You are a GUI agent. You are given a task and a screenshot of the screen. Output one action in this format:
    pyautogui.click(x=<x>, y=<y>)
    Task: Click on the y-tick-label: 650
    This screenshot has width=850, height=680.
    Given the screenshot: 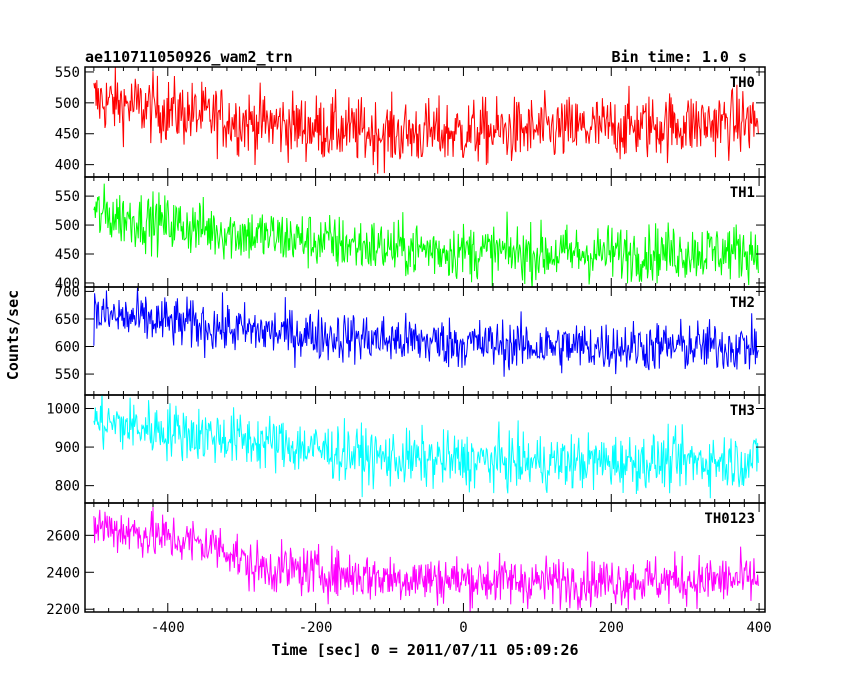 What is the action you would take?
    pyautogui.click(x=67, y=320)
    